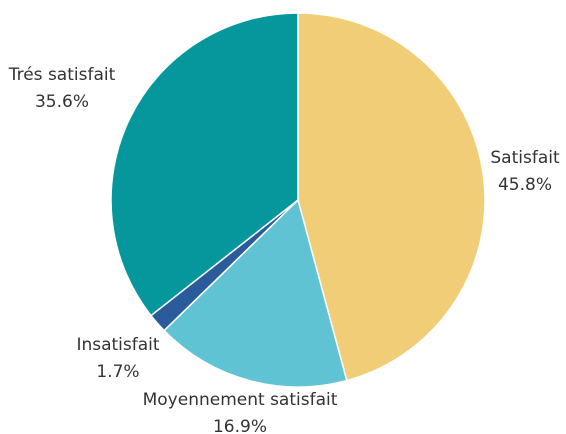  I want to click on slice-label: Satisfait, so click(525, 158).